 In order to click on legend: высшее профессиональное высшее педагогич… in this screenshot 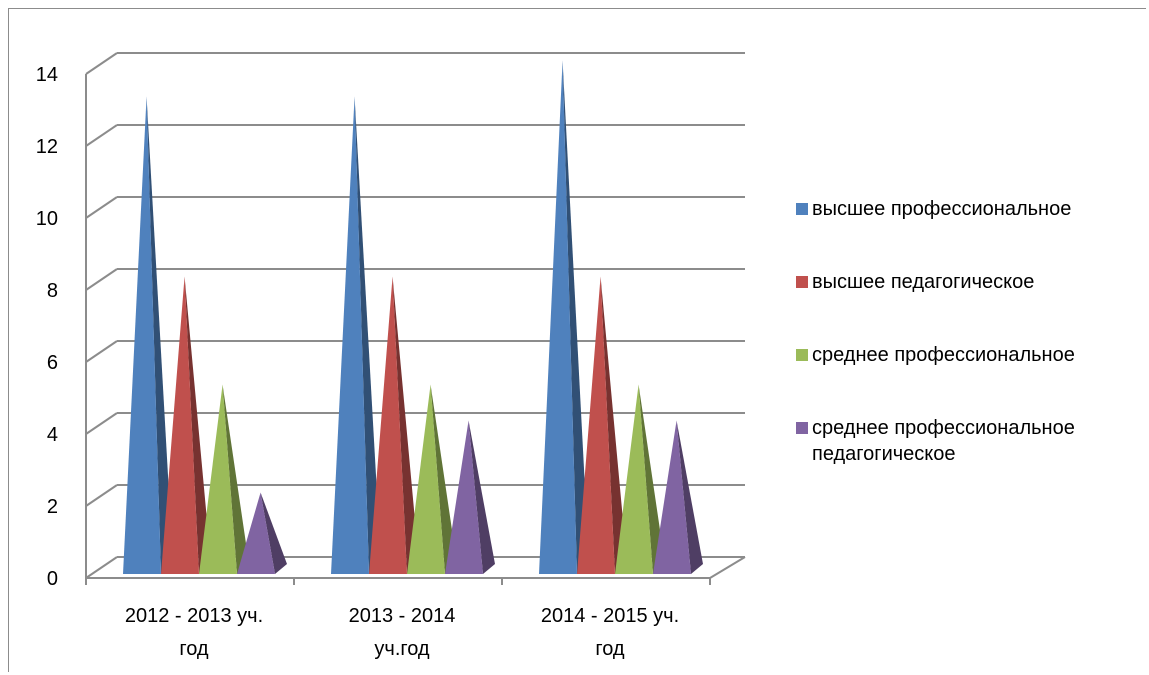, I will do `click(971, 355)`.